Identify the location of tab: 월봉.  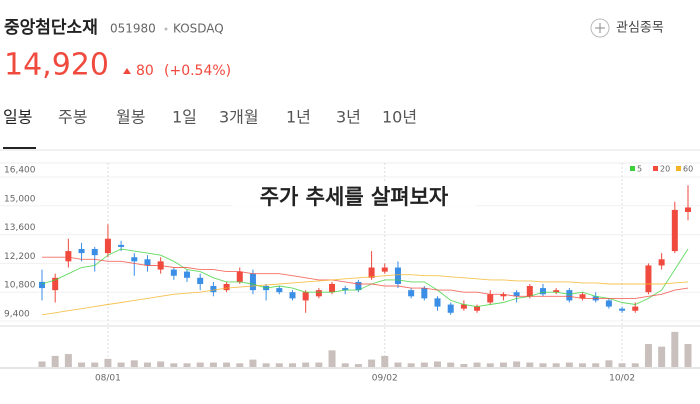
(130, 117).